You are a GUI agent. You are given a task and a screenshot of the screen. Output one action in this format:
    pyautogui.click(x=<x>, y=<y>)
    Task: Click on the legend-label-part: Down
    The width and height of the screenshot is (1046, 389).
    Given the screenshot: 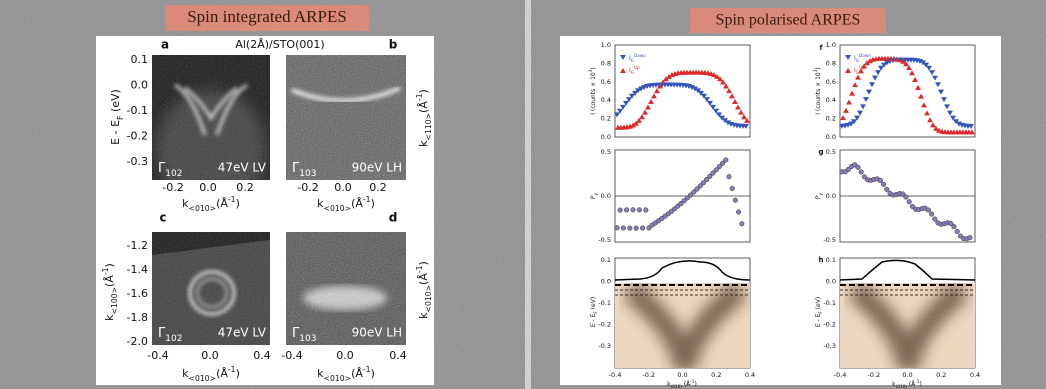 What is the action you would take?
    pyautogui.click(x=640, y=55)
    